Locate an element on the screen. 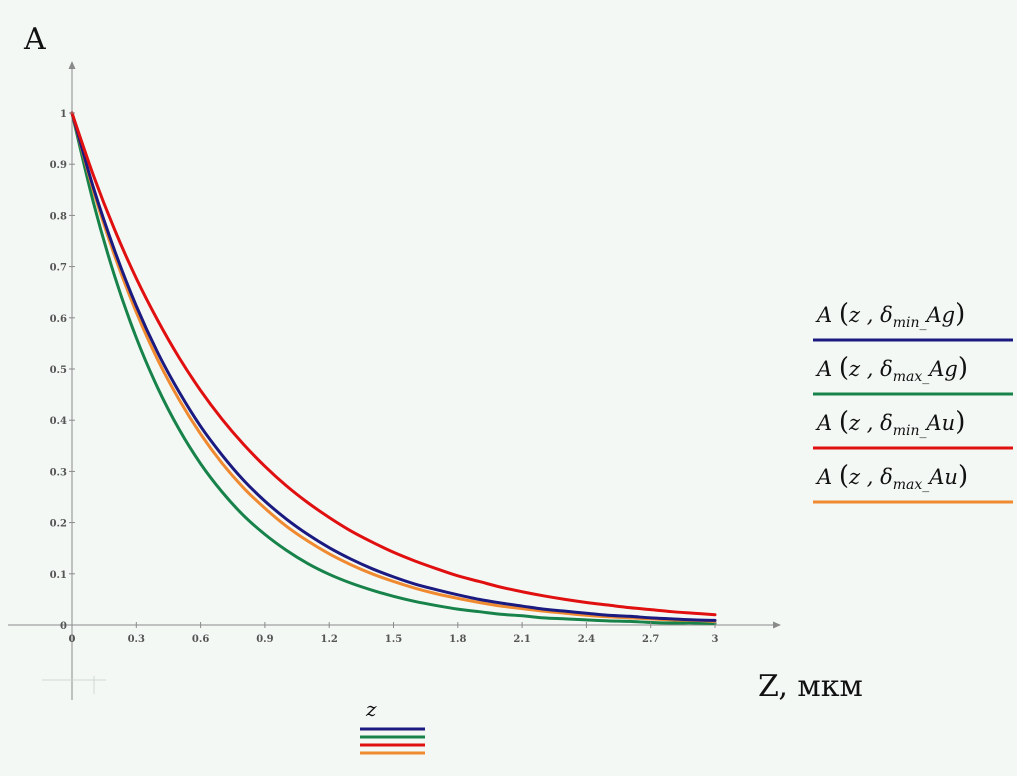 The image size is (1017, 776). legend-entry-0: A (z , δmin_Ag) is located at coordinates (890, 315).